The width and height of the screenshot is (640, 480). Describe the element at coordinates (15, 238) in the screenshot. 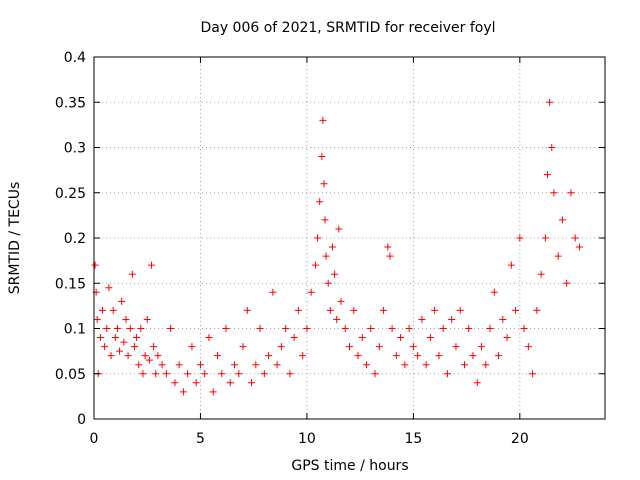

I see `y-axis-label: SRMTID / TECUs` at that location.